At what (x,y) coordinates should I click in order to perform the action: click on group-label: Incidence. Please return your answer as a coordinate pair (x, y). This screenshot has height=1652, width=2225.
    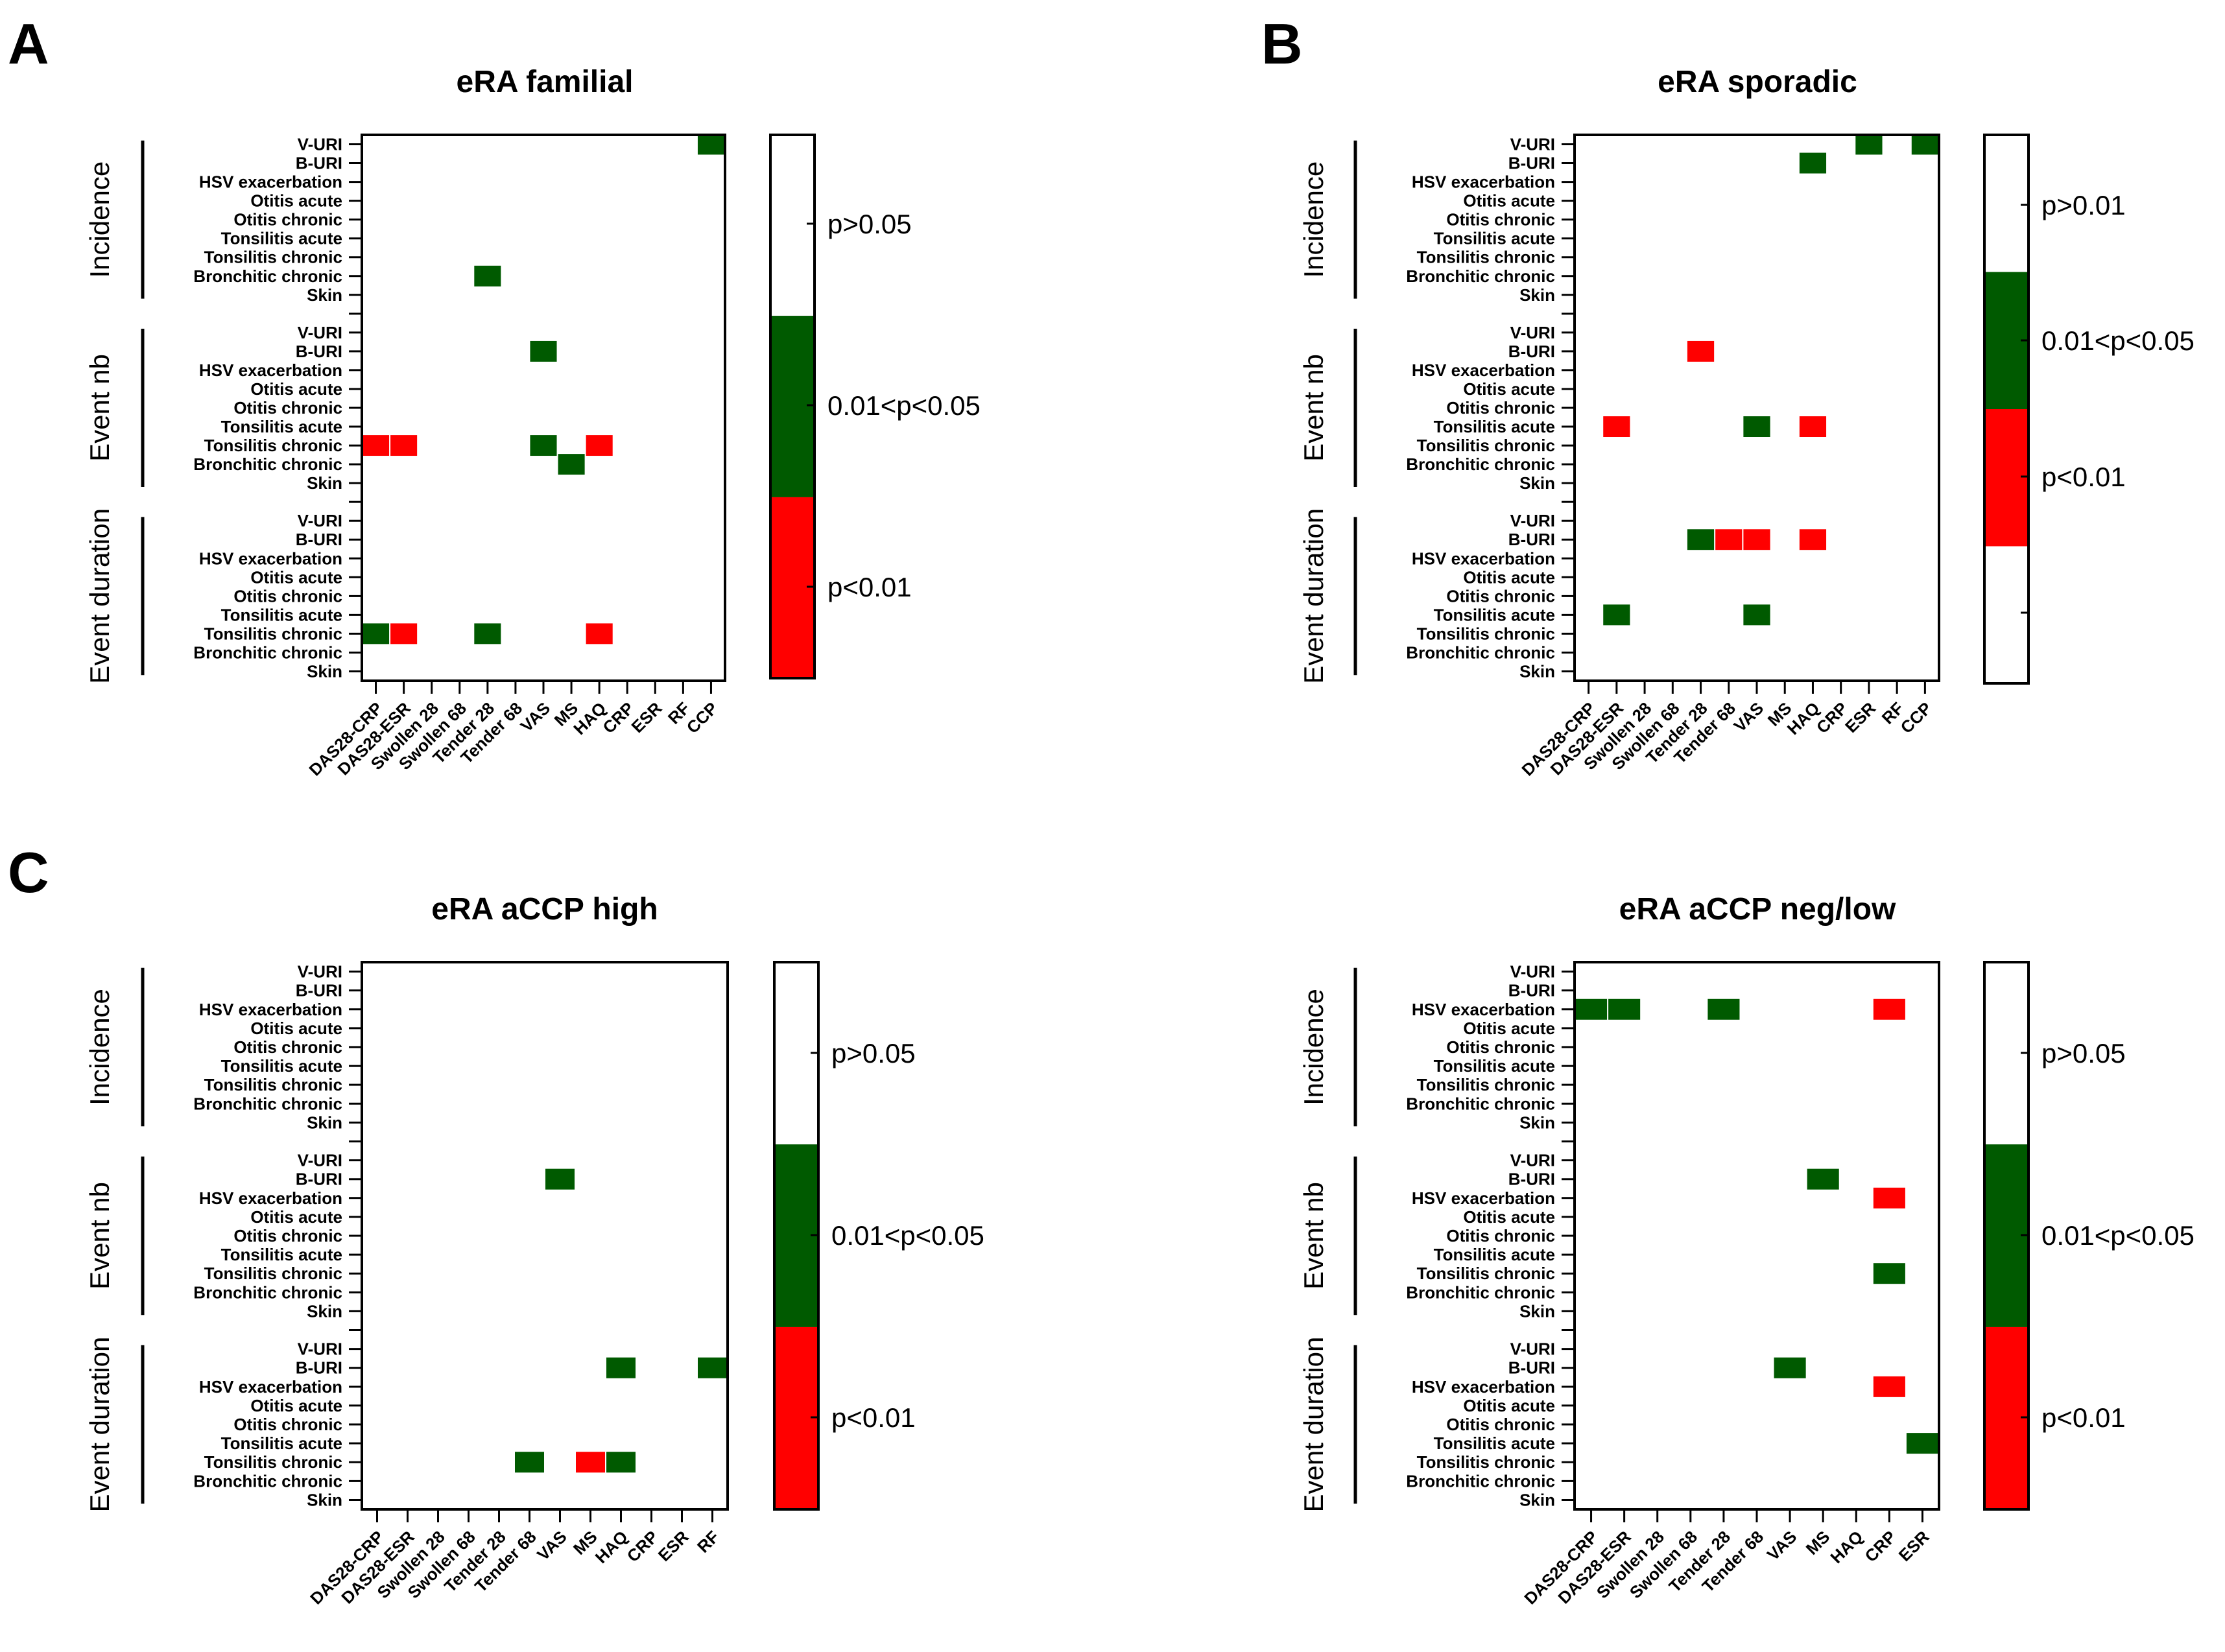
    Looking at the image, I should click on (99, 1047).